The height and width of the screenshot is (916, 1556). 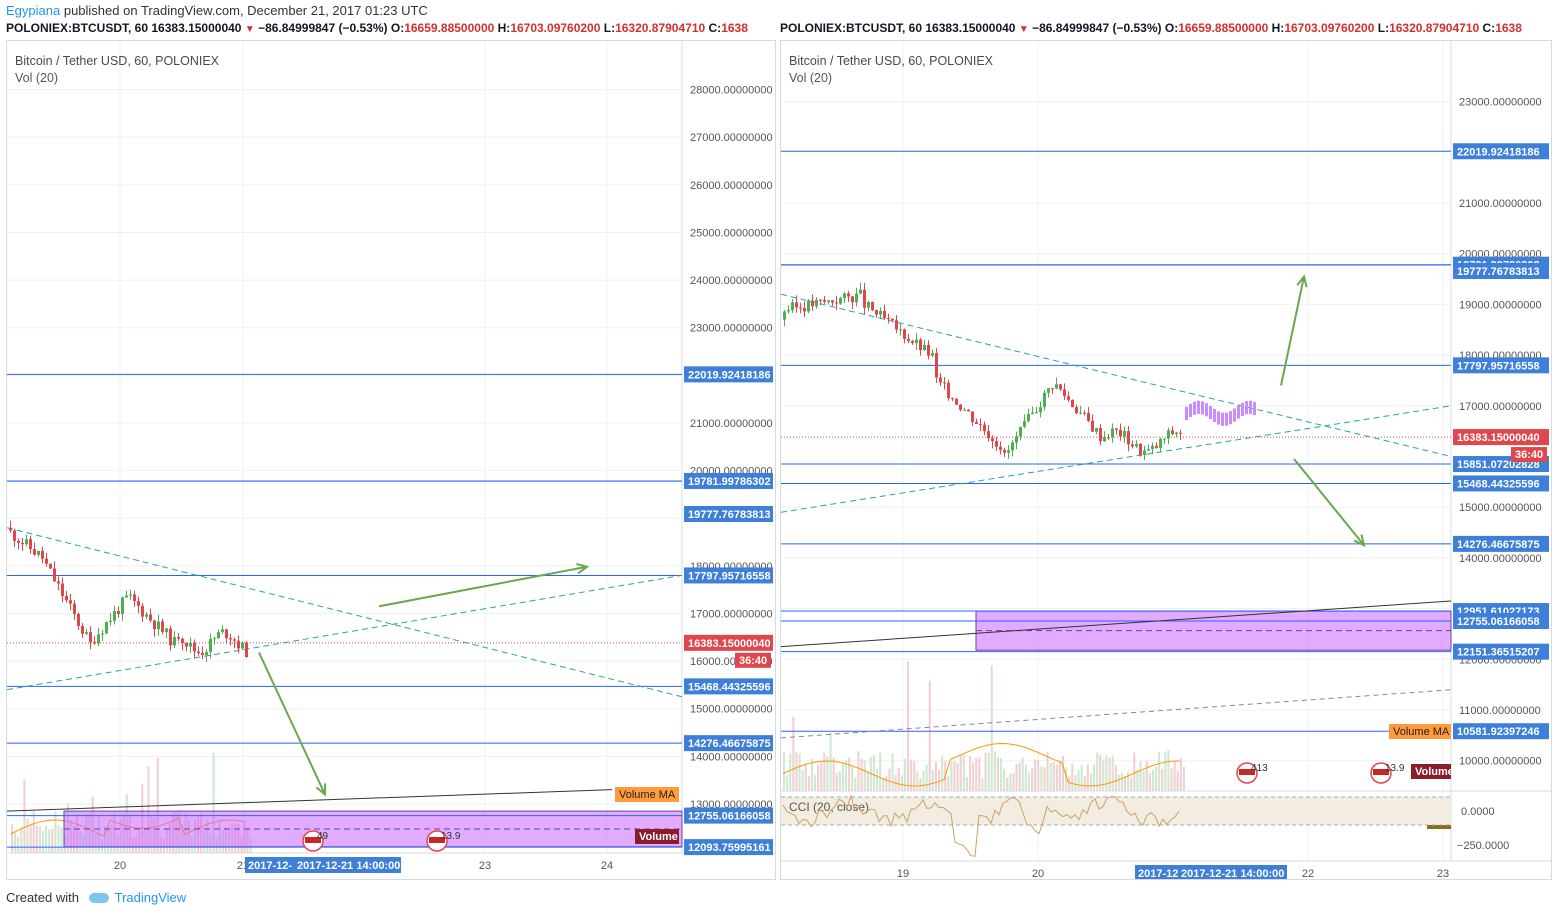 I want to click on cci-label: CCI (20, close), so click(x=829, y=807).